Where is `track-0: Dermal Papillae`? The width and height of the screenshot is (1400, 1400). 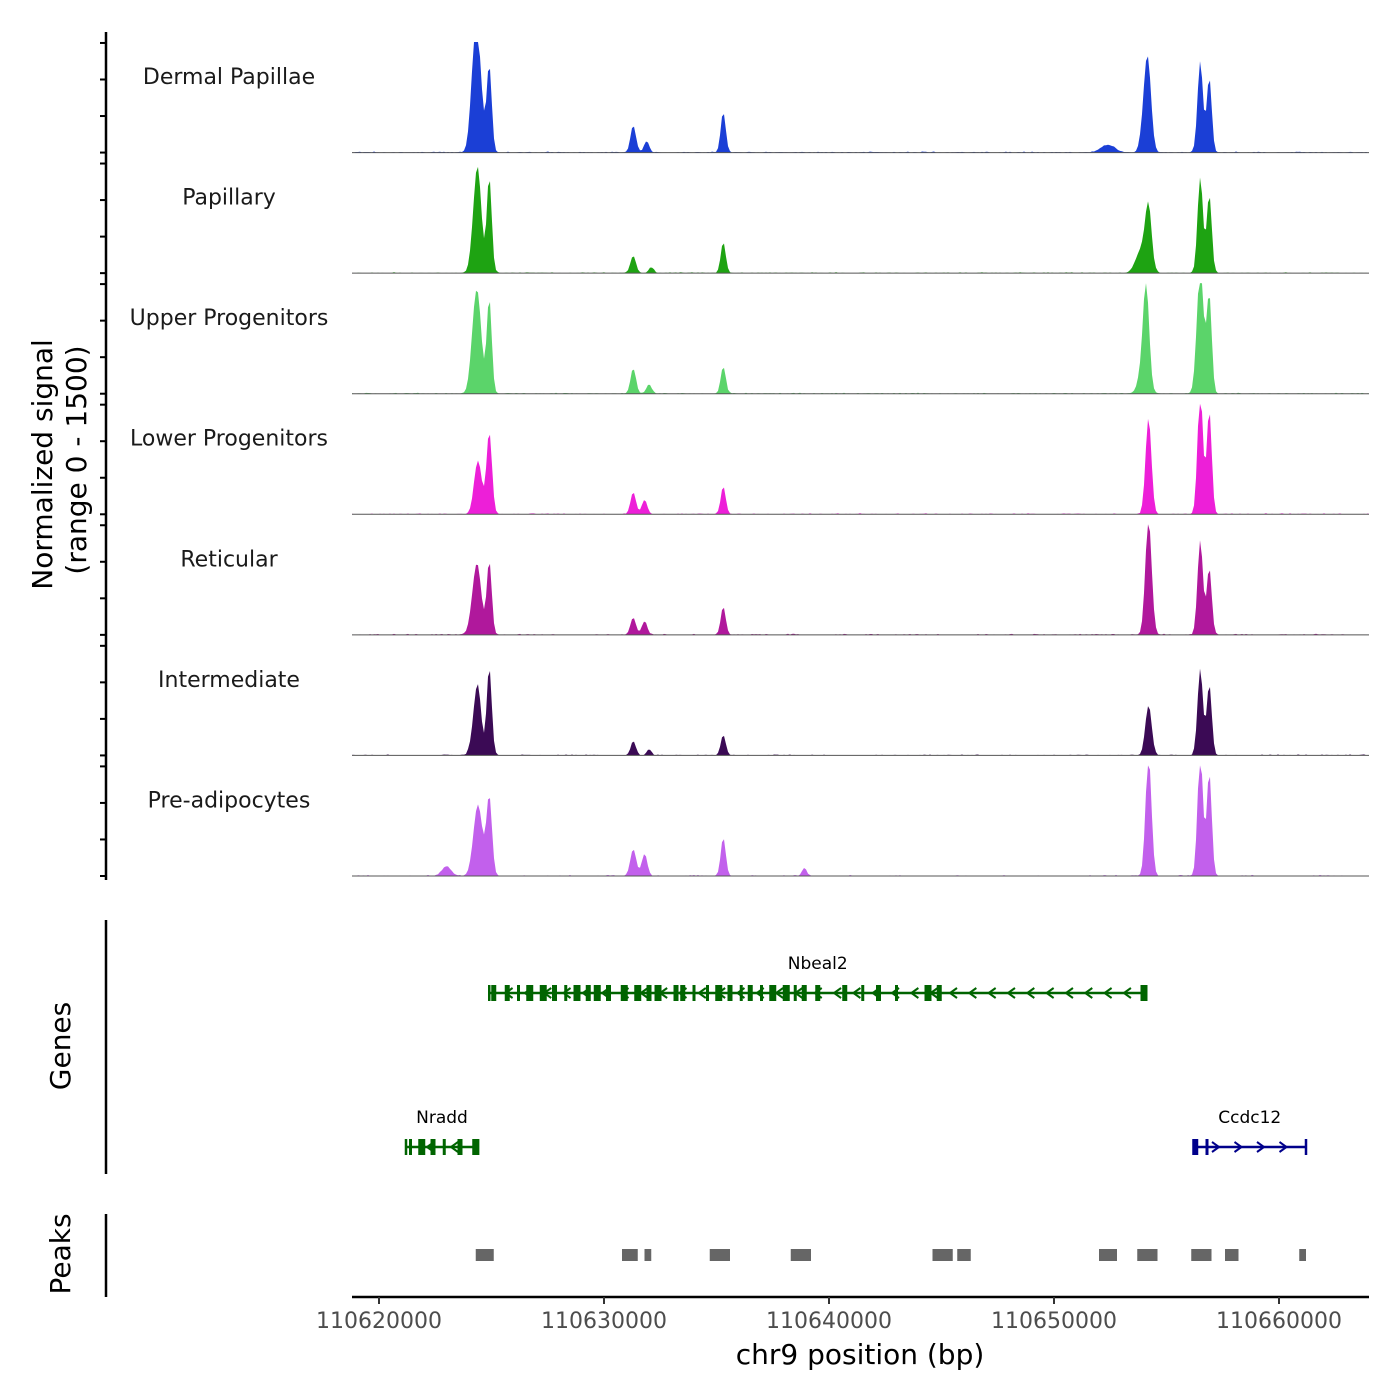 track-0: Dermal Papillae is located at coordinates (756, 98).